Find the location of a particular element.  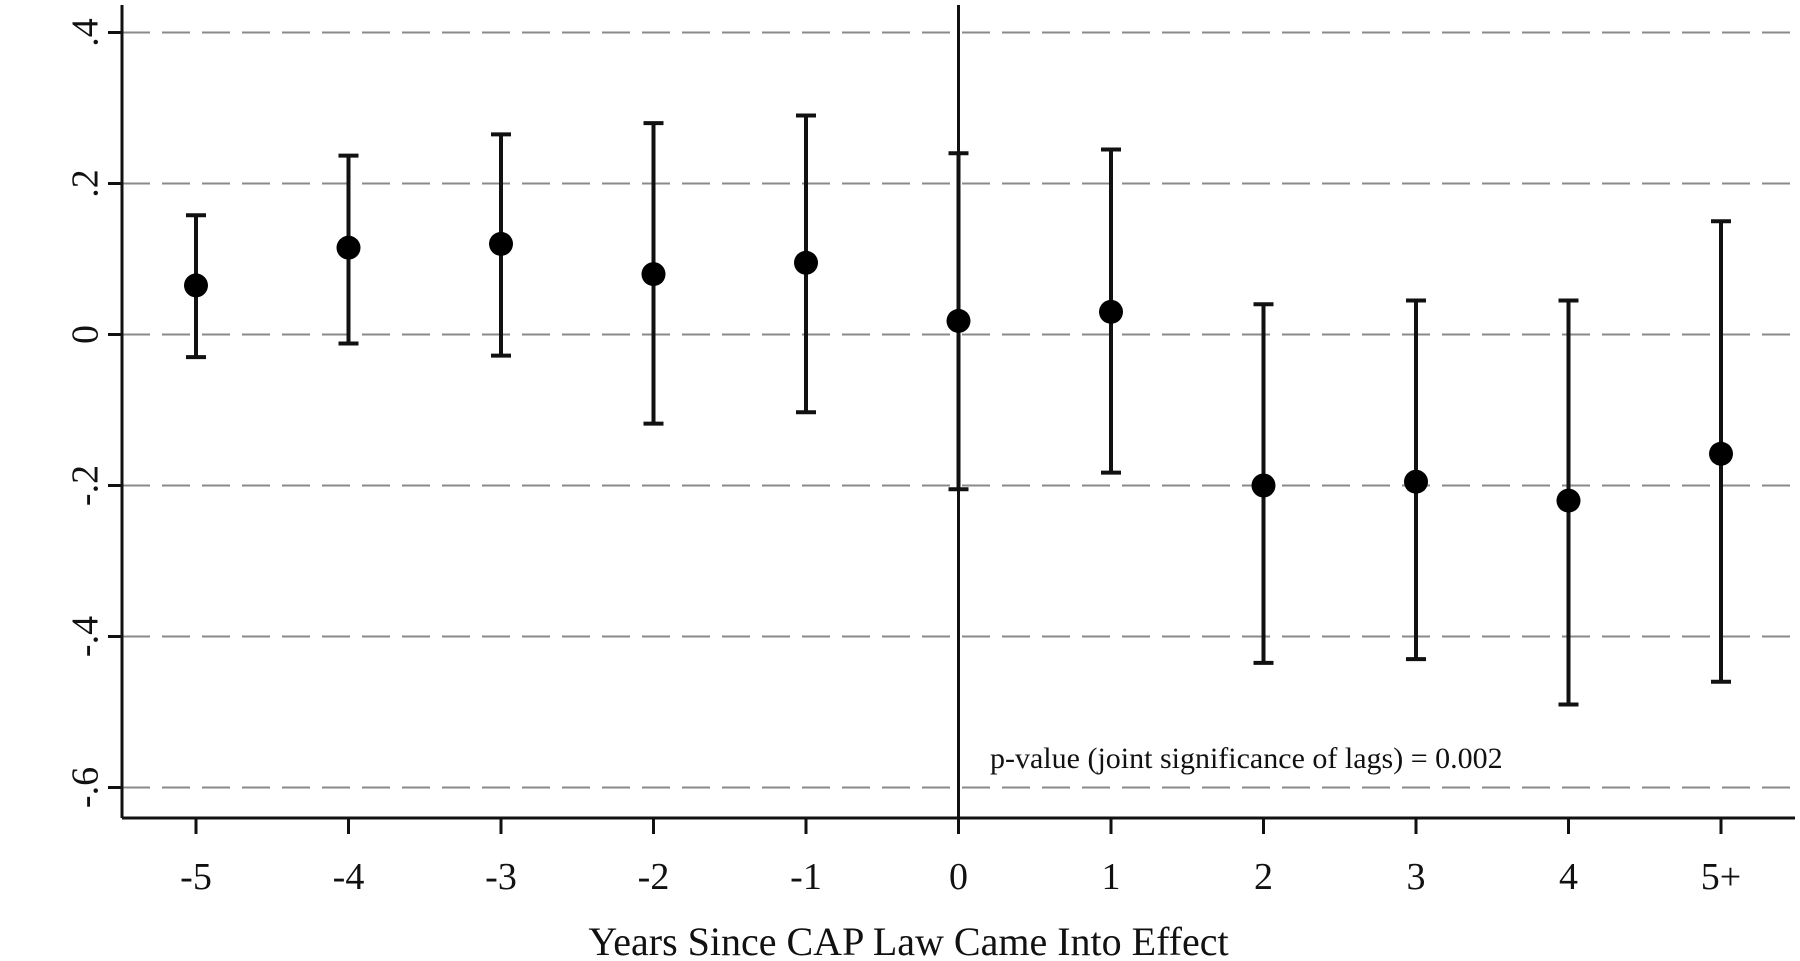

x-axis-title: Years Since CAP Law Came Into Effect is located at coordinates (908, 940).